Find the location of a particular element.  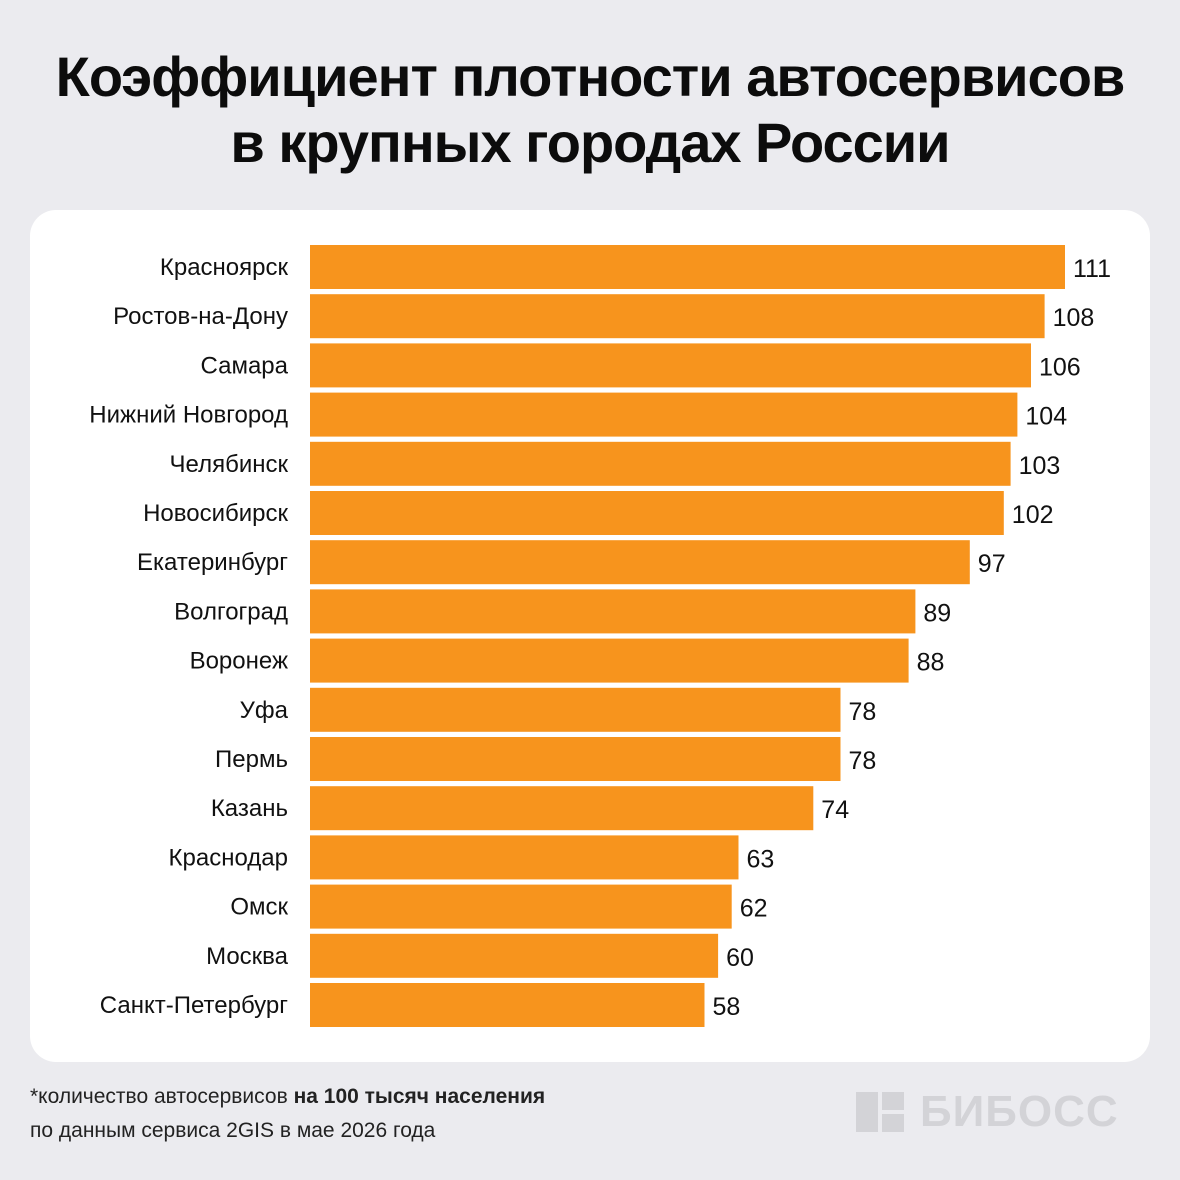

category-label: Пермь is located at coordinates (251, 759).